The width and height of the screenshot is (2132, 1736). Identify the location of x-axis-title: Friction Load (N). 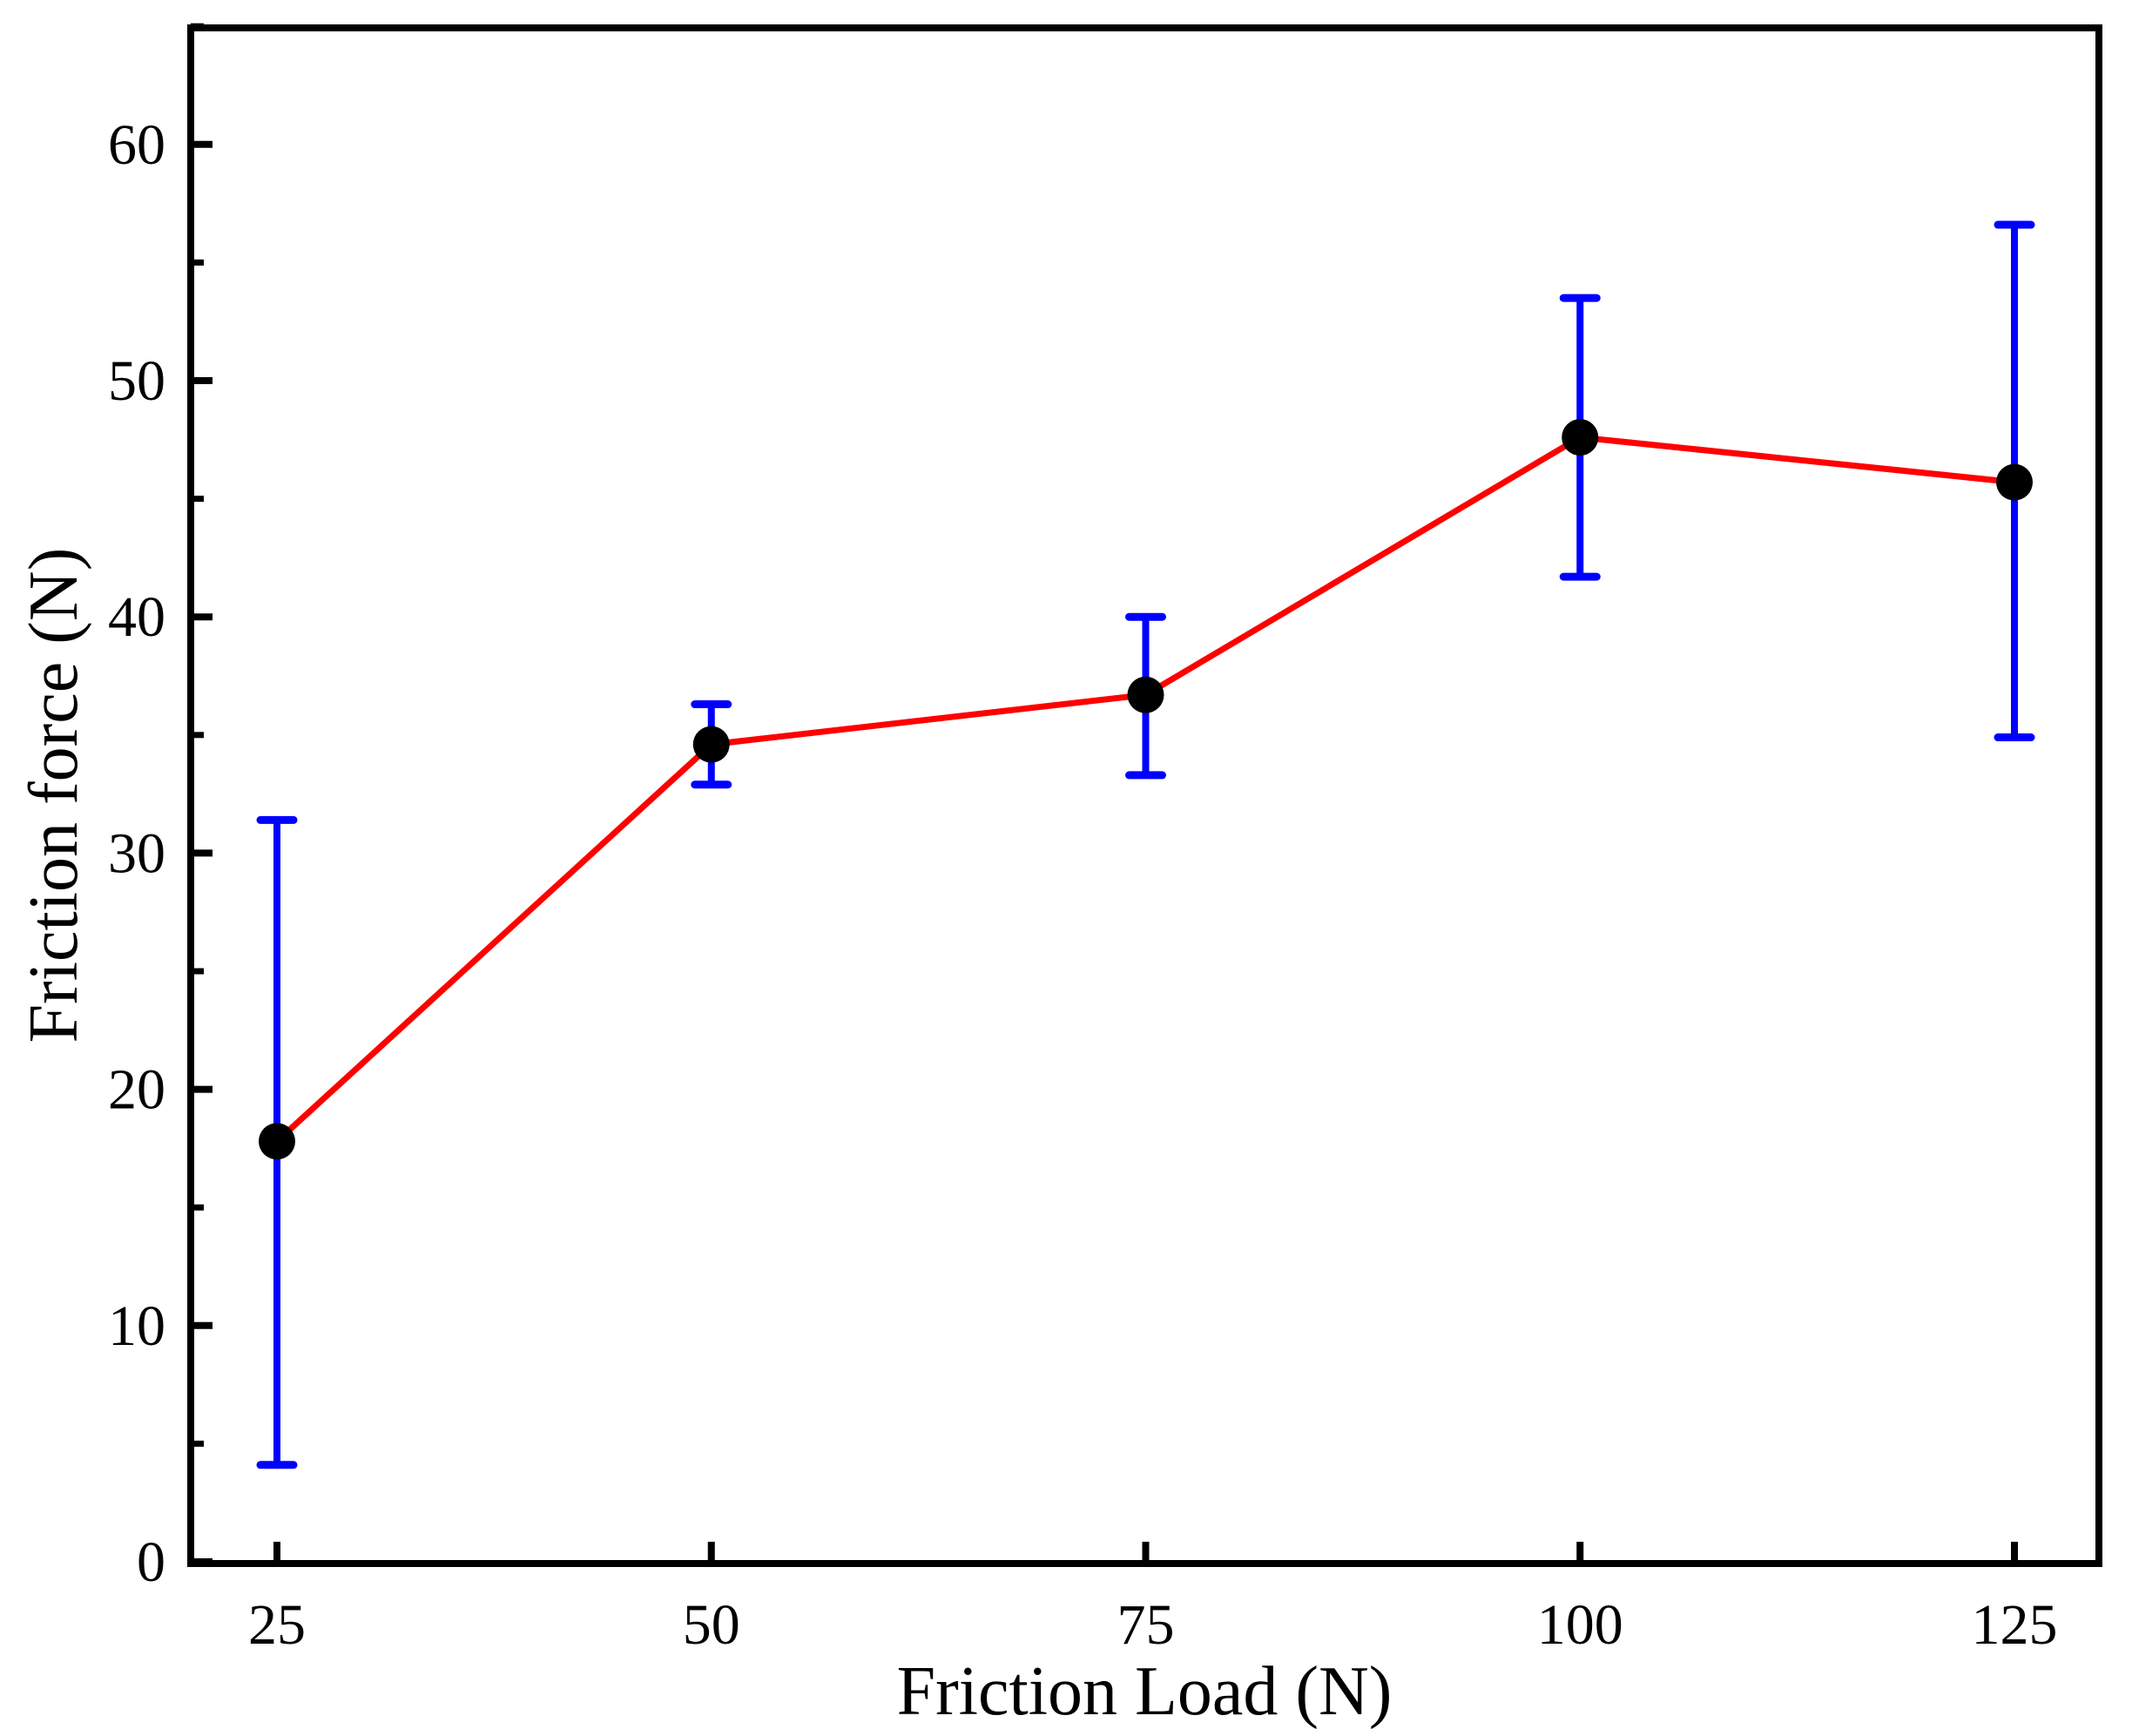
(1145, 1691).